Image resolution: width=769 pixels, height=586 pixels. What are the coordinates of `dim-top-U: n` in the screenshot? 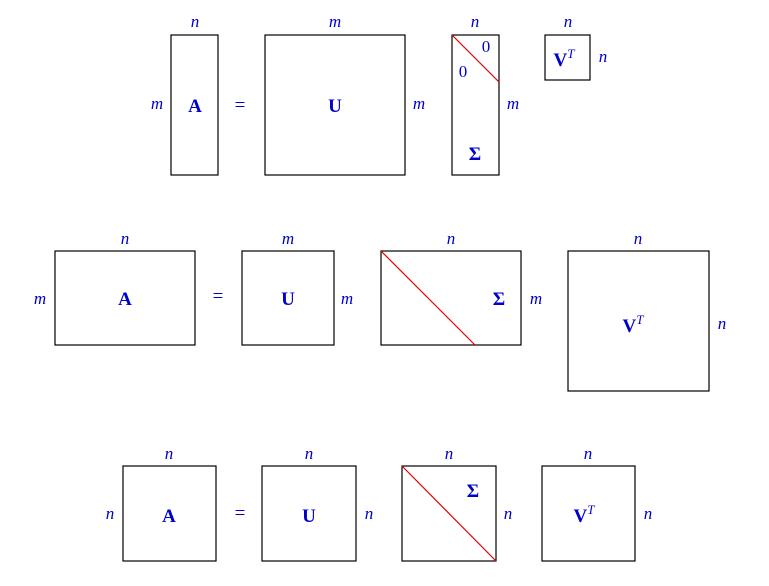 It's located at (309, 453).